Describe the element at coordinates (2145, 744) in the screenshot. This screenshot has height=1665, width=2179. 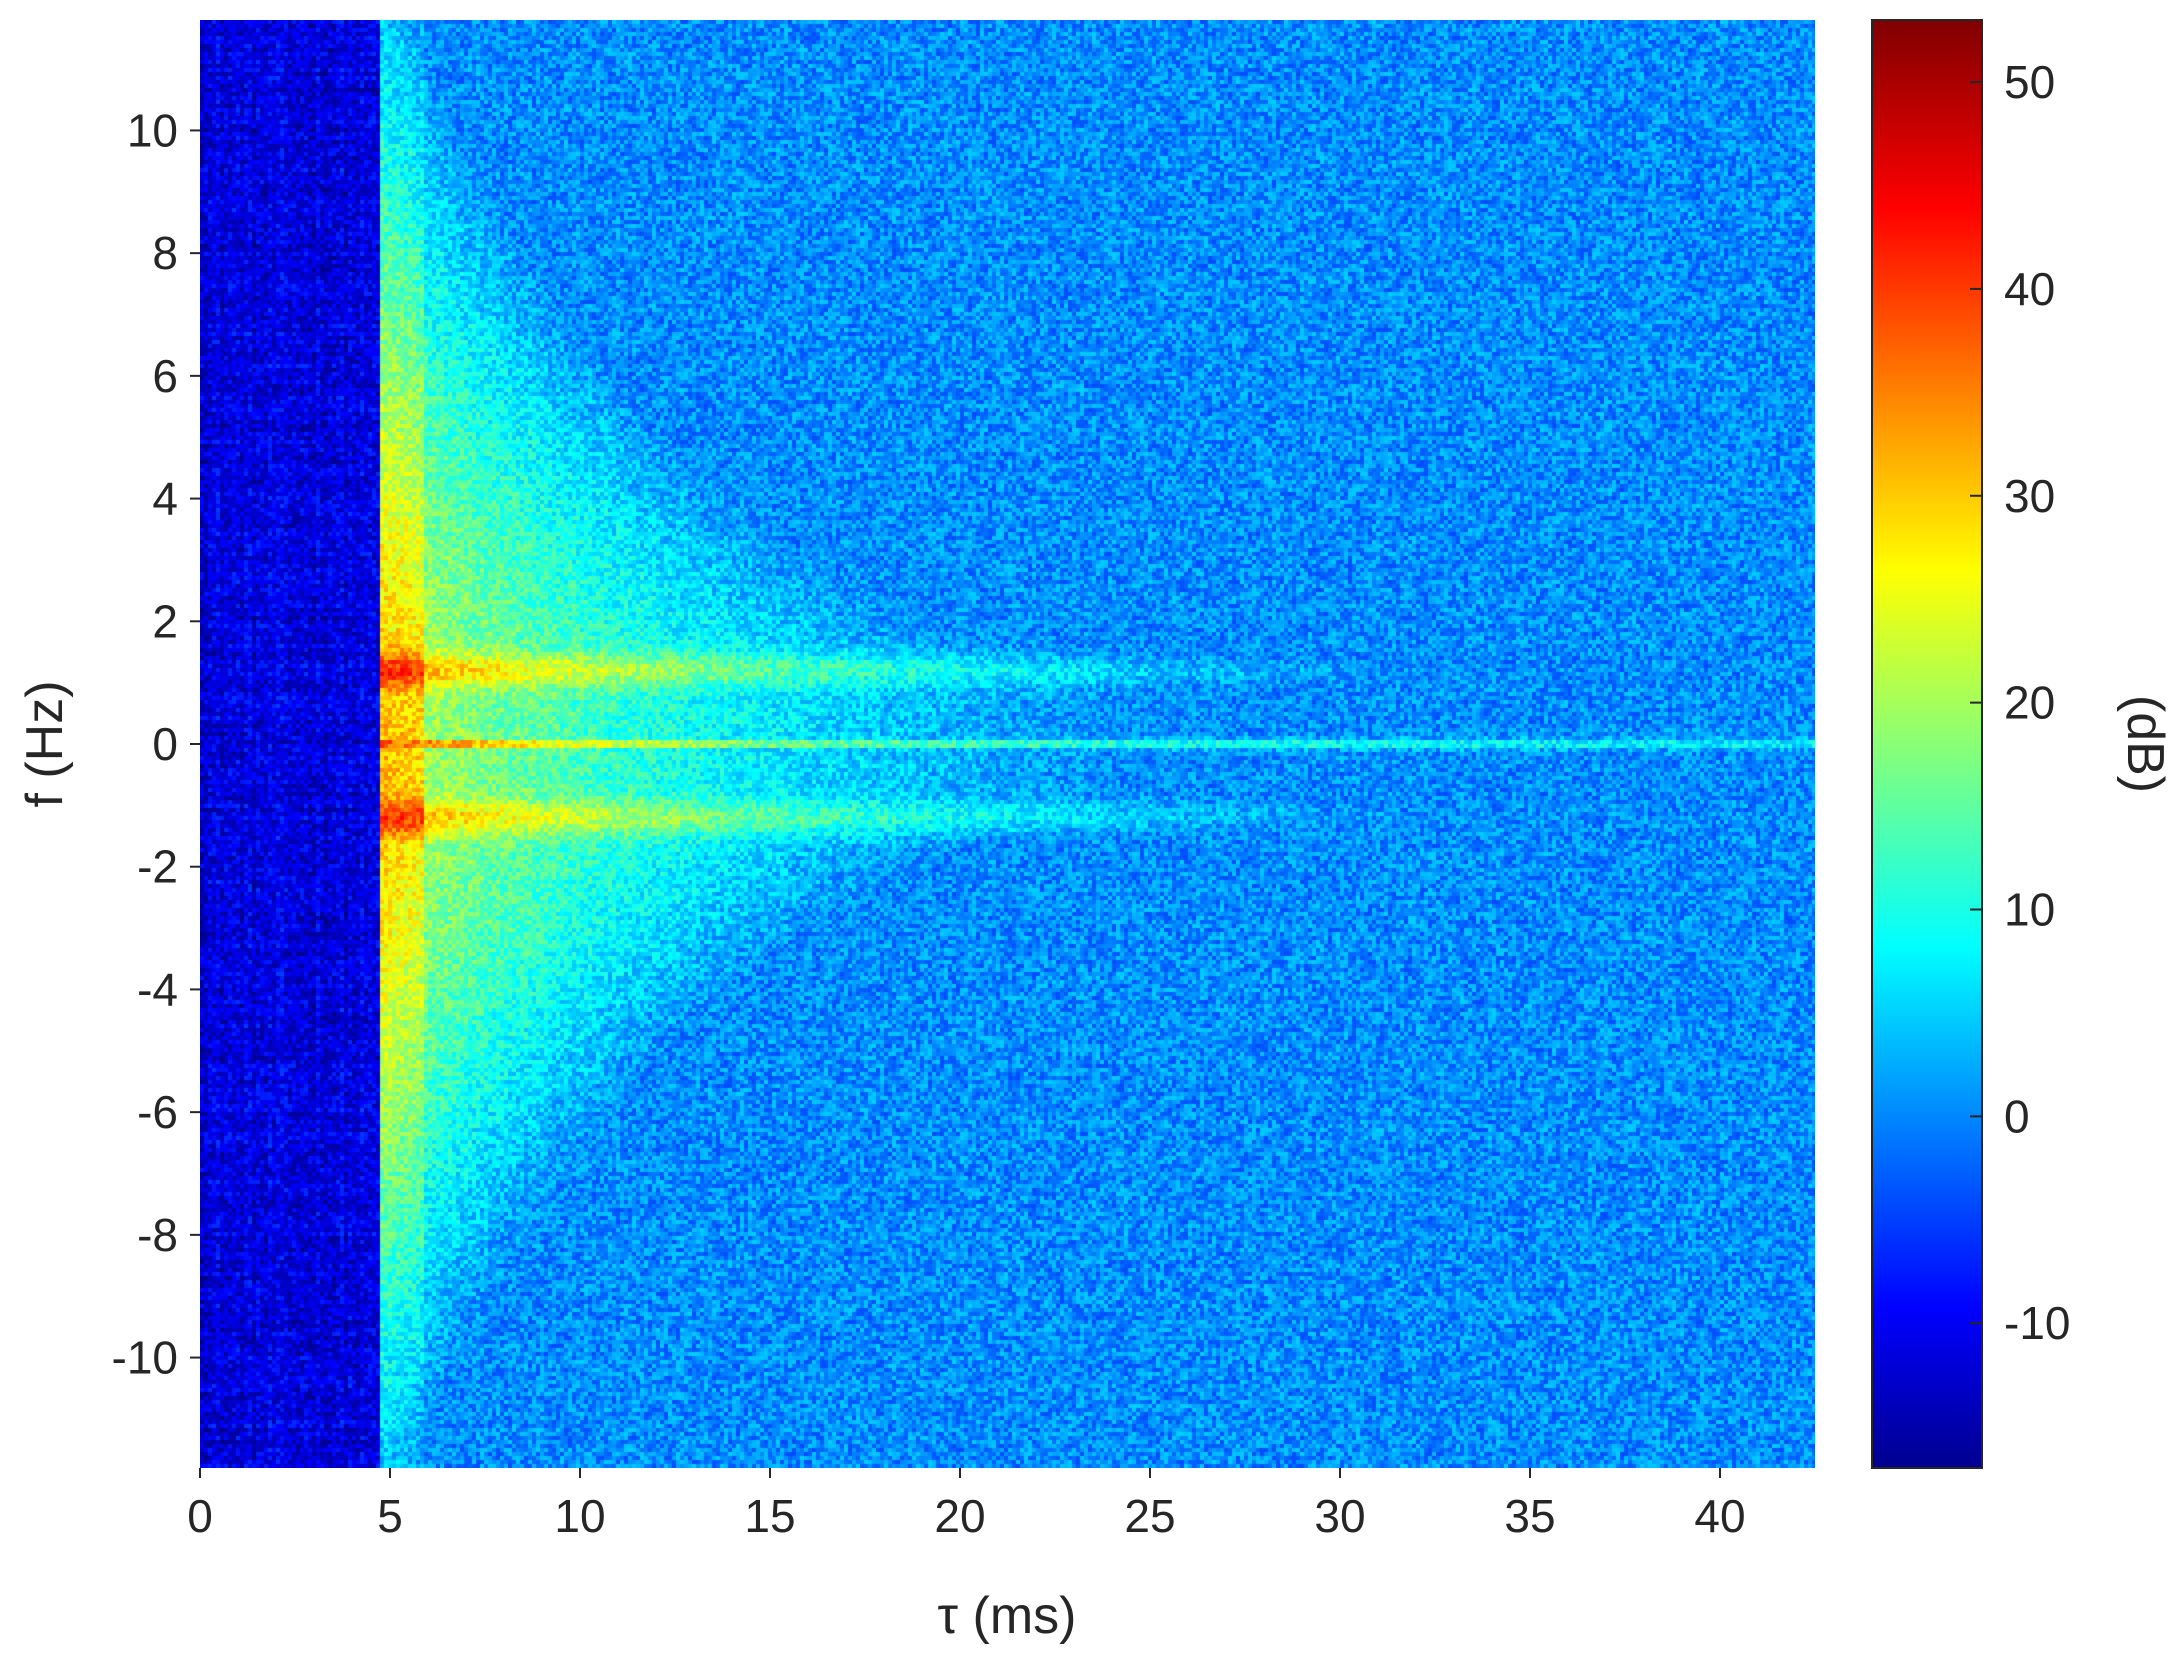
I see `colorbar-label: (dB)` at that location.